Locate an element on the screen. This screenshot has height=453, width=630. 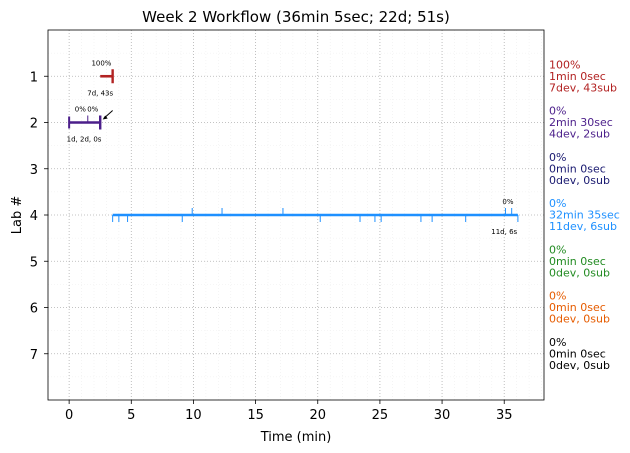
percent-label: 100% is located at coordinates (101, 63).